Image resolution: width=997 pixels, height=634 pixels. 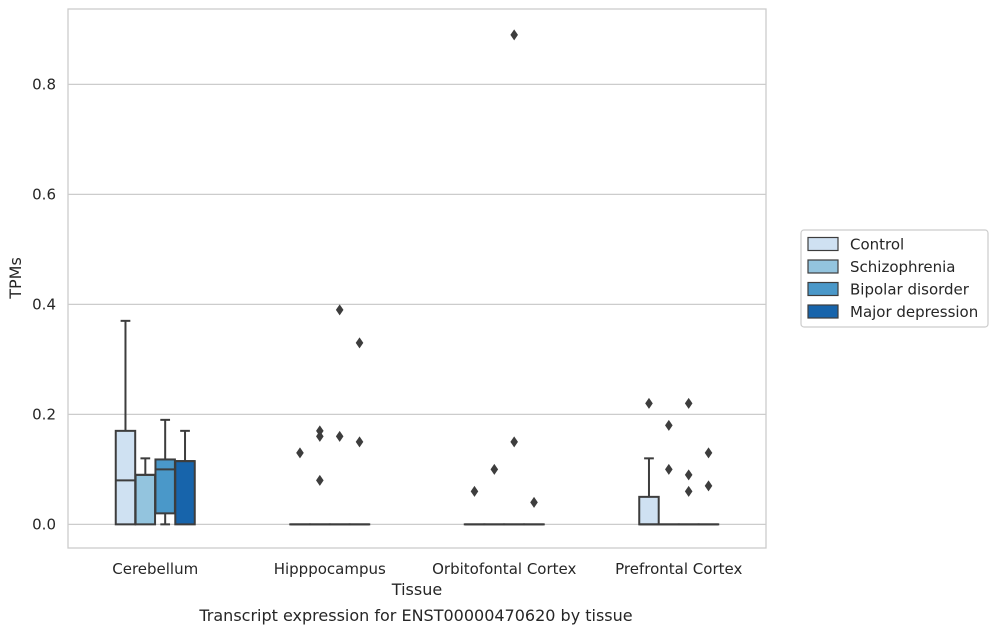 I want to click on x-tick-label: Hipppocampus, so click(x=330, y=569).